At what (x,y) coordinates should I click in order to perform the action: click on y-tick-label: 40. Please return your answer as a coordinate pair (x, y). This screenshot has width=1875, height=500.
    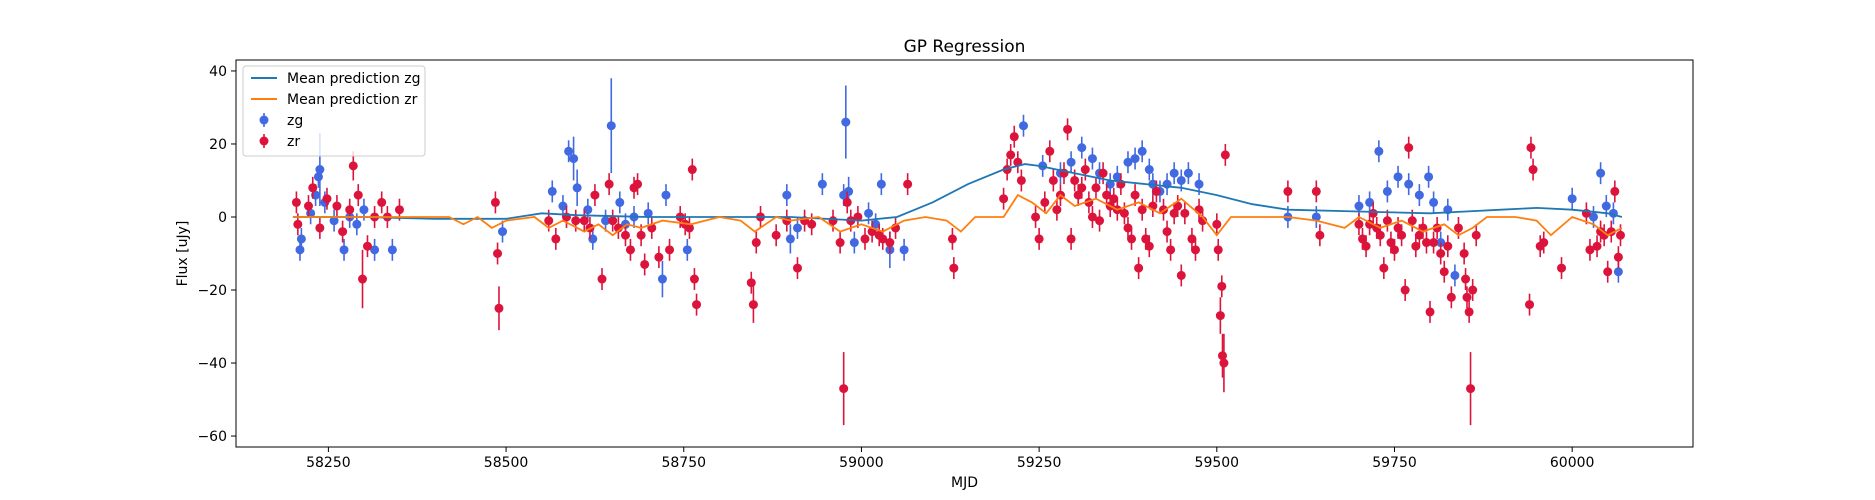
    Looking at the image, I should click on (218, 72).